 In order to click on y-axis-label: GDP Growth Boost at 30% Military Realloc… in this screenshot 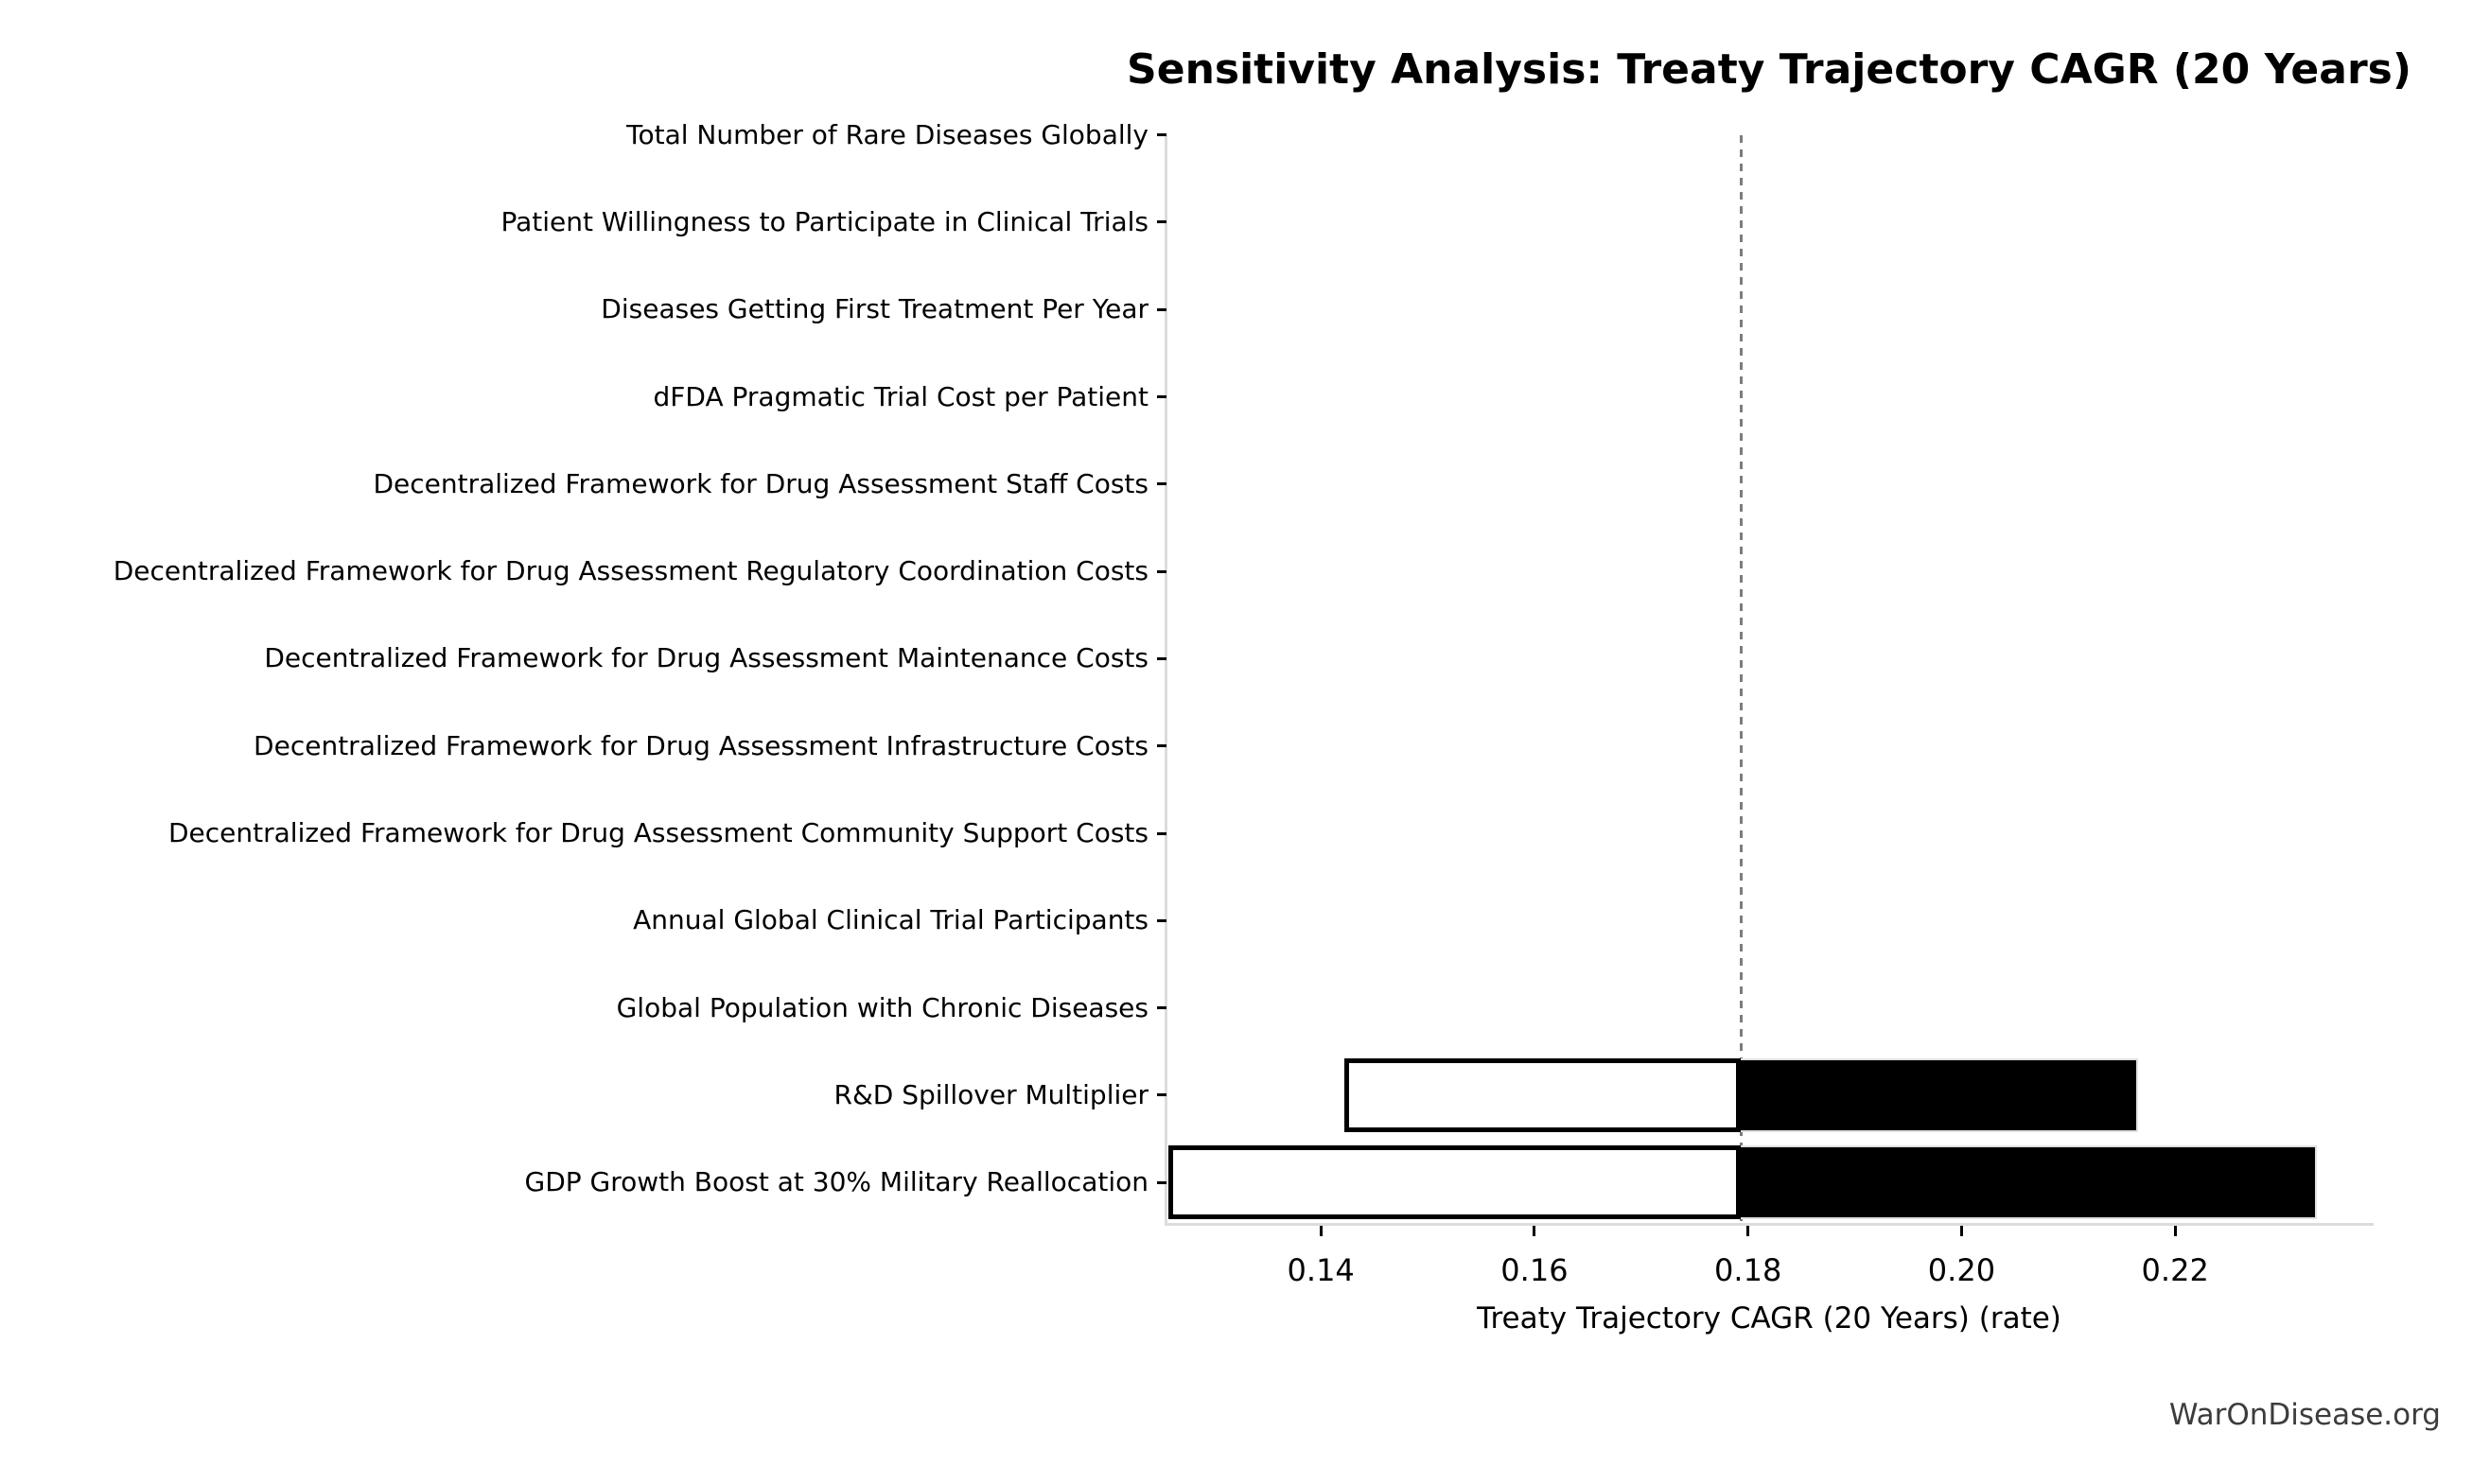, I will do `click(836, 1182)`.